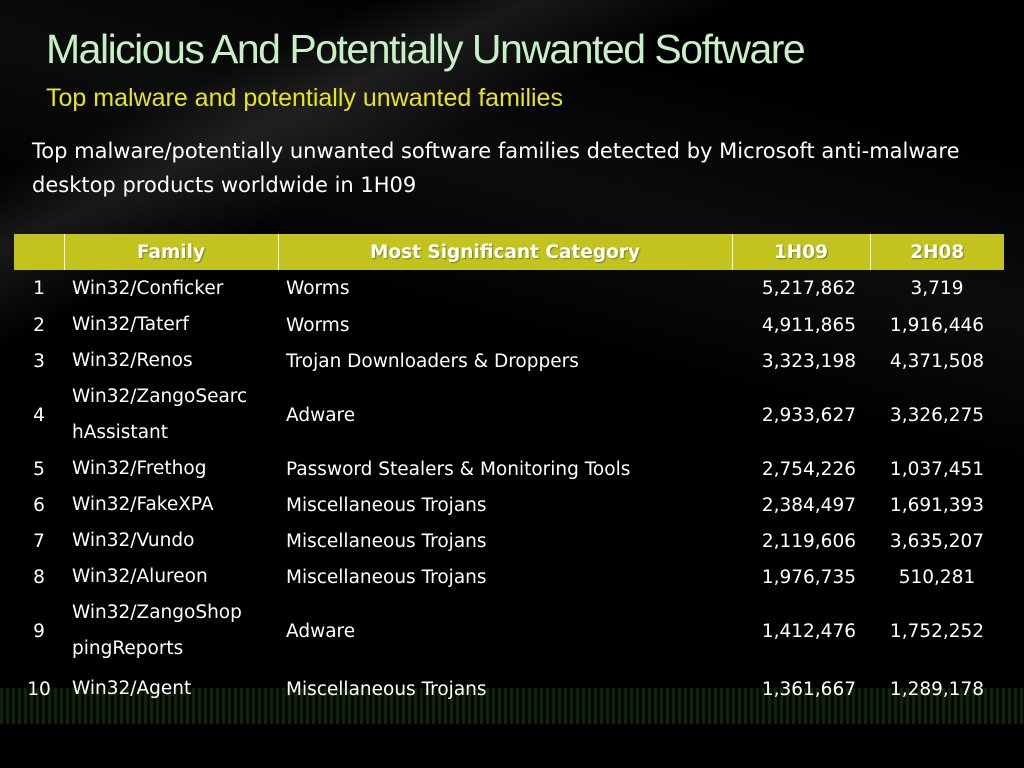 The image size is (1024, 768). Describe the element at coordinates (39, 325) in the screenshot. I see `rank-cell: 2` at that location.